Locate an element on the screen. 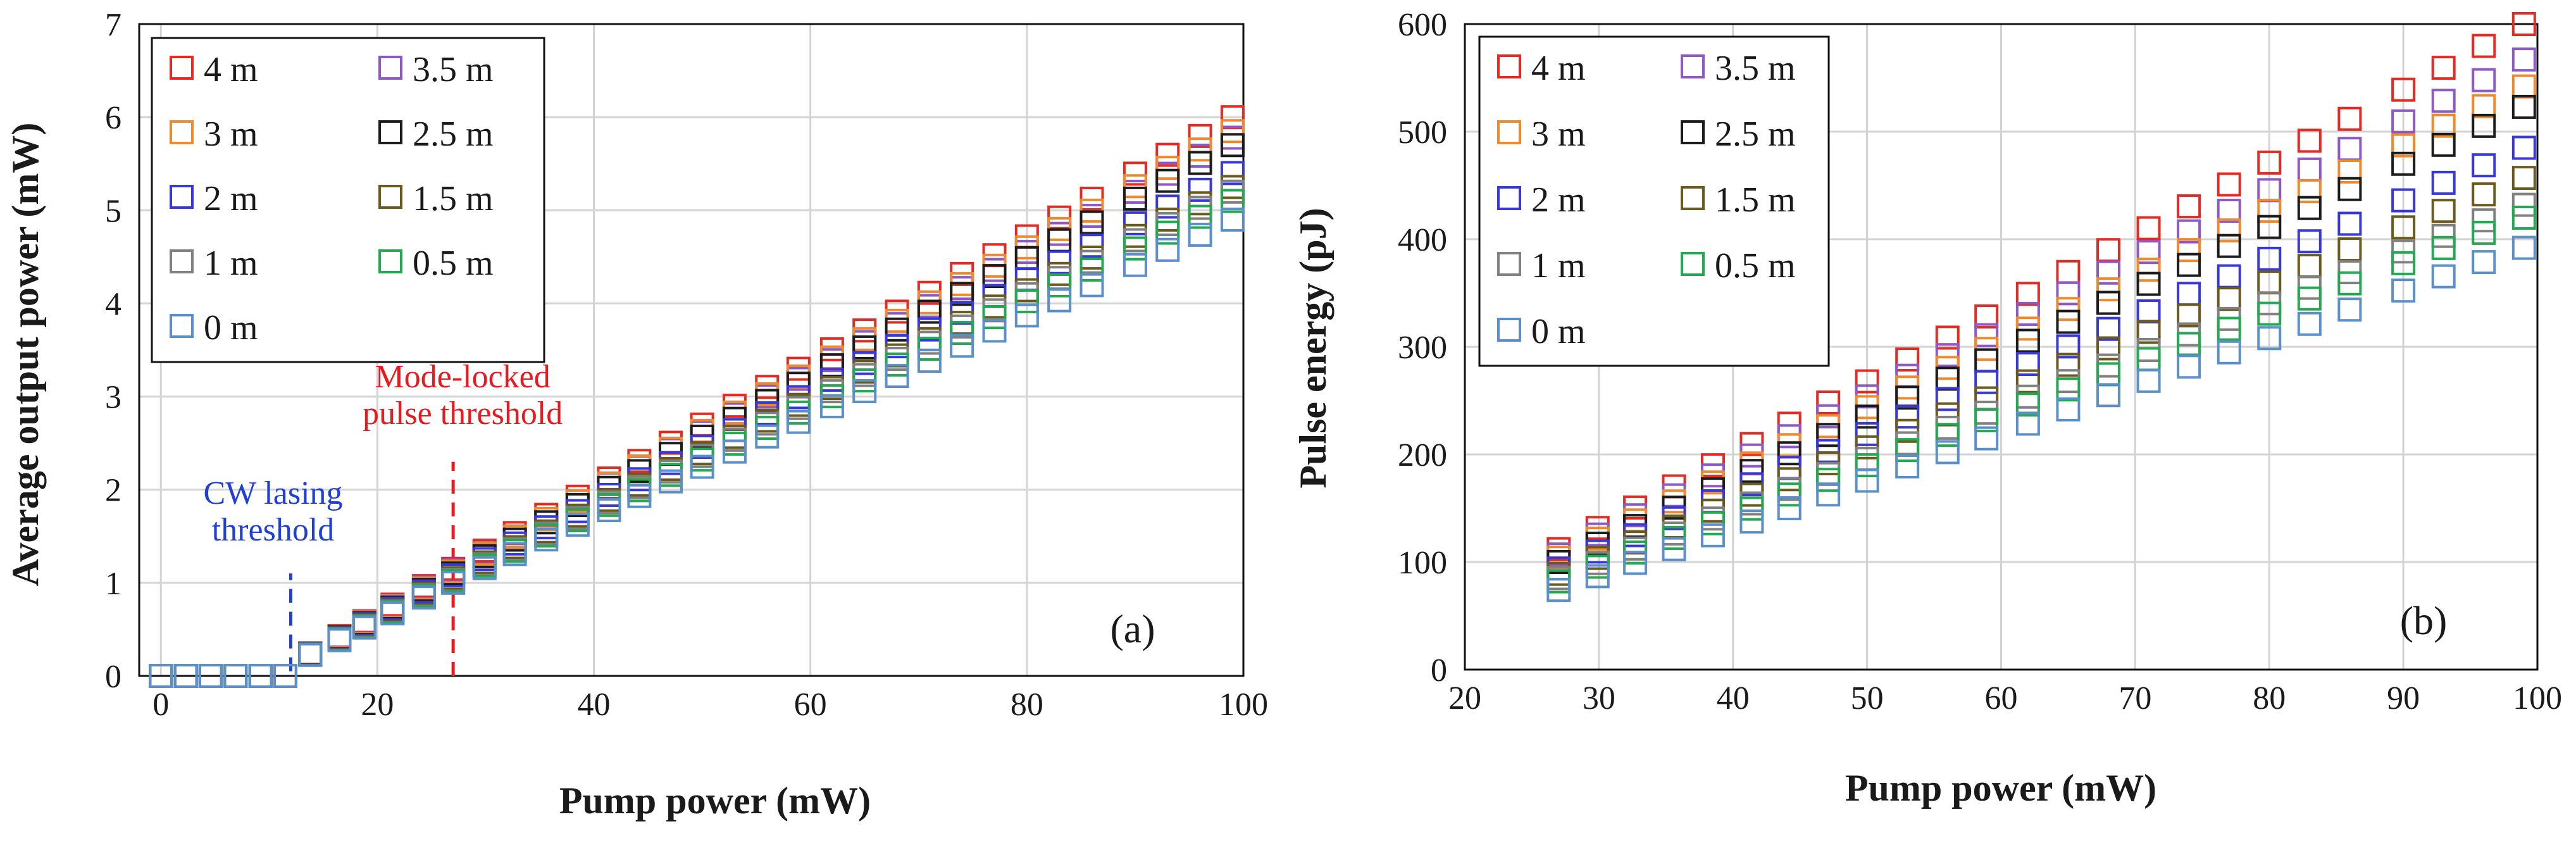  legend-label: 4 m is located at coordinates (1558, 68).